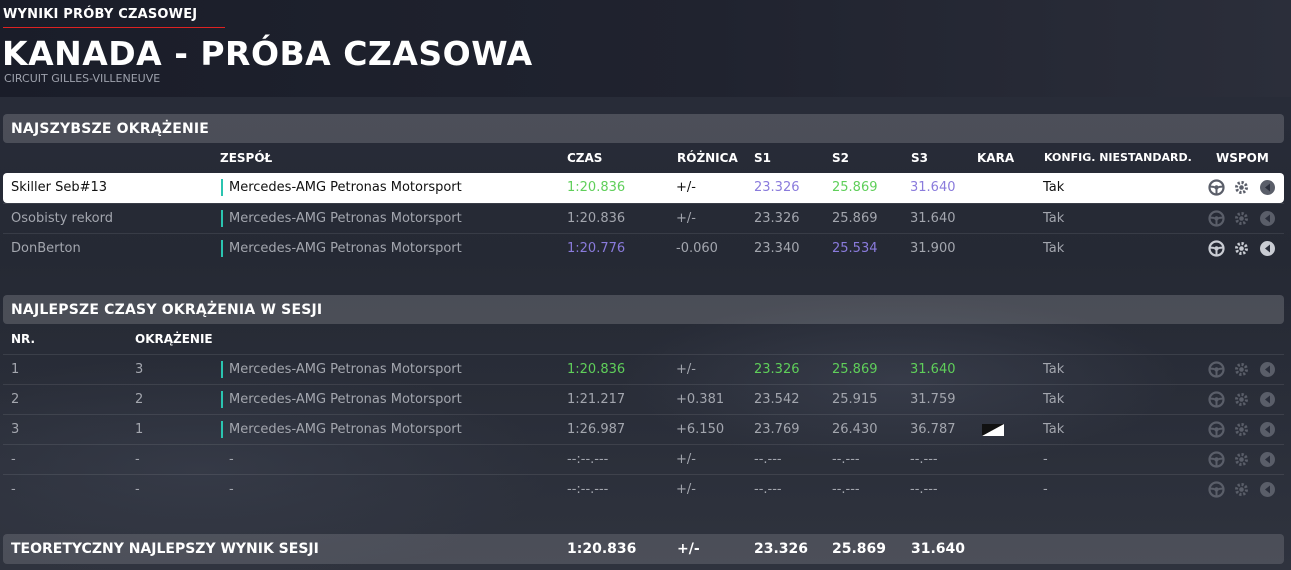  Describe the element at coordinates (855, 248) in the screenshot. I see `sector-2-time: 25.534` at that location.